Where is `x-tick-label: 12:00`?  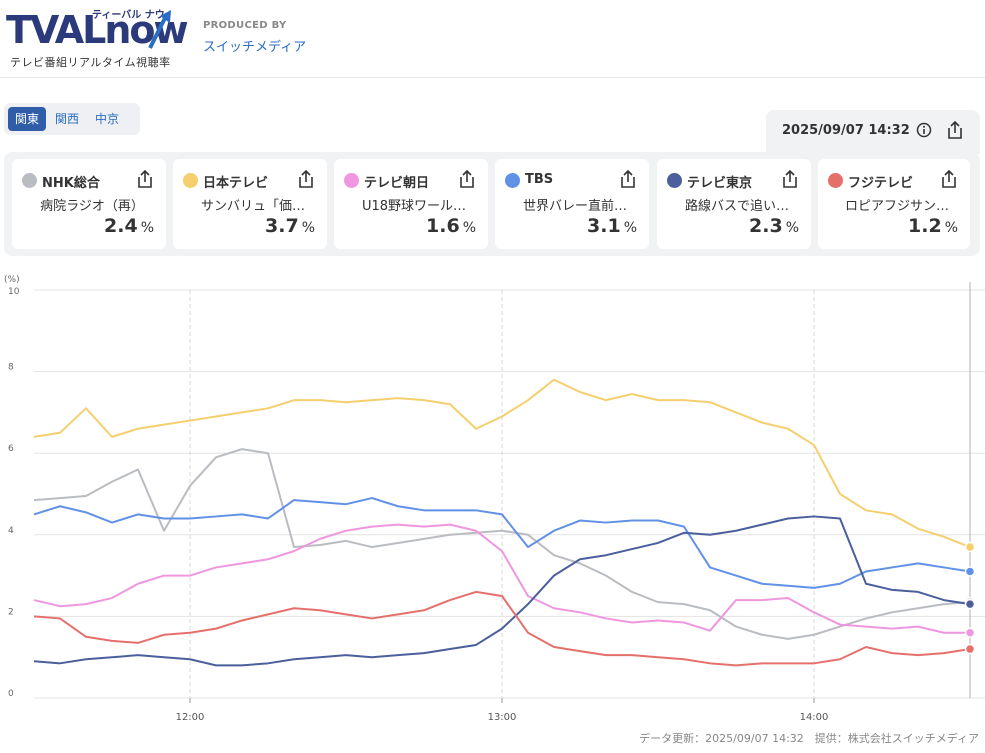 x-tick-label: 12:00 is located at coordinates (190, 717).